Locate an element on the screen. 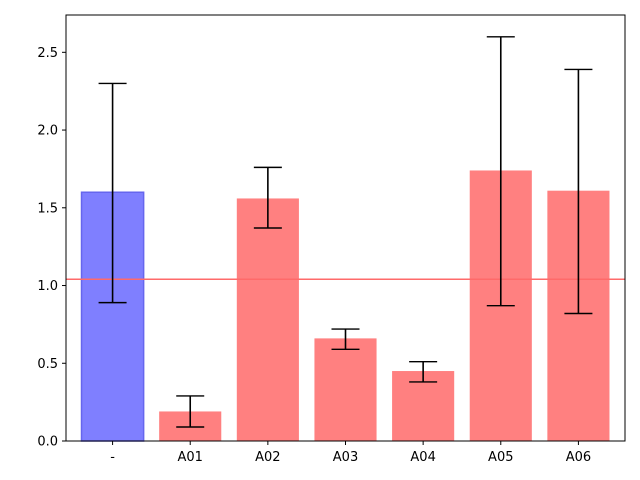  x-tick-label: A01 is located at coordinates (190, 457).